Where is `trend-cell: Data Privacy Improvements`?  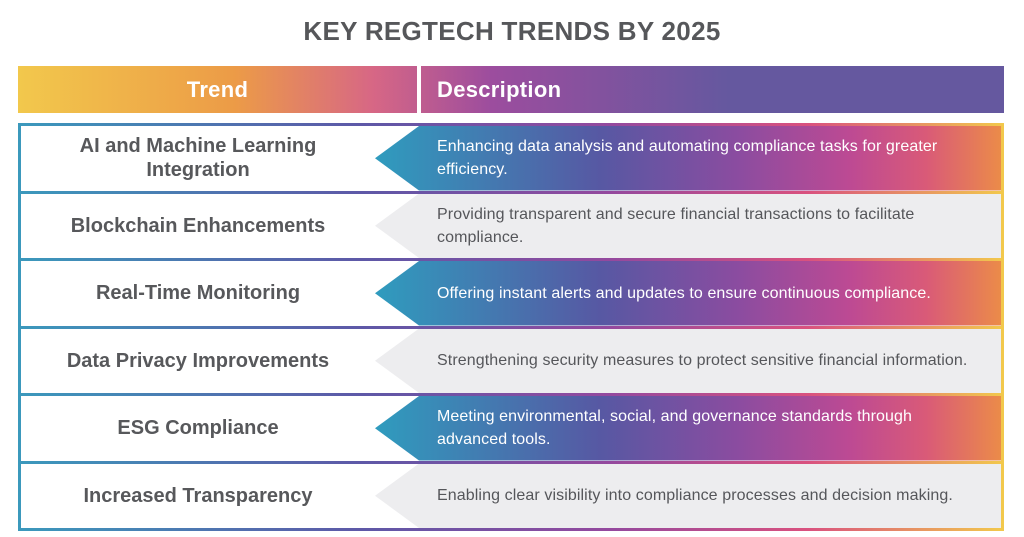 trend-cell: Data Privacy Improvements is located at coordinates (198, 361).